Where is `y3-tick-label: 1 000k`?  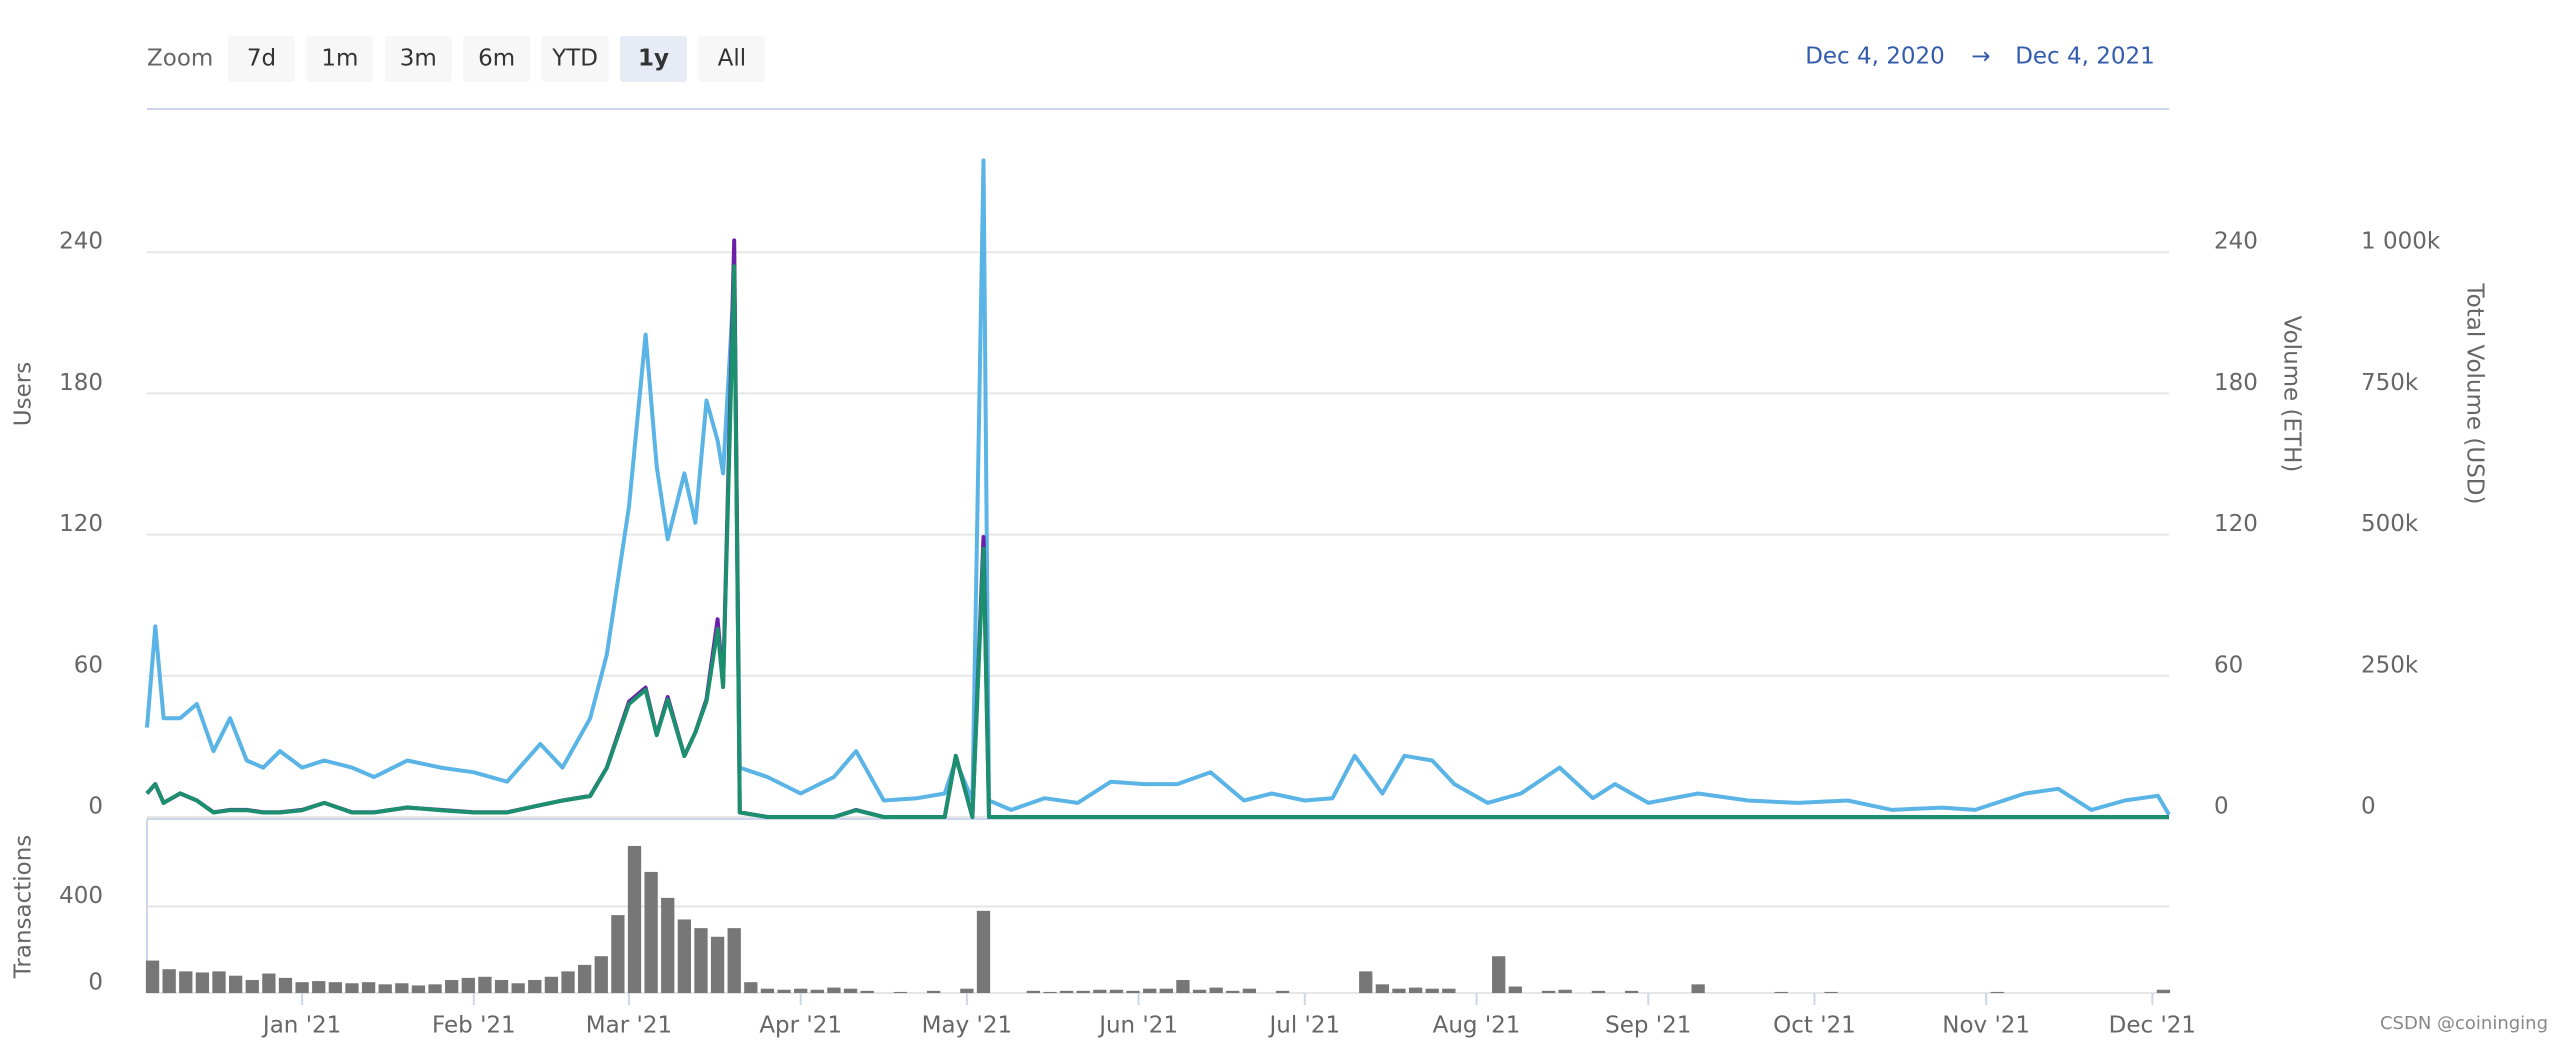 y3-tick-label: 1 000k is located at coordinates (2401, 242).